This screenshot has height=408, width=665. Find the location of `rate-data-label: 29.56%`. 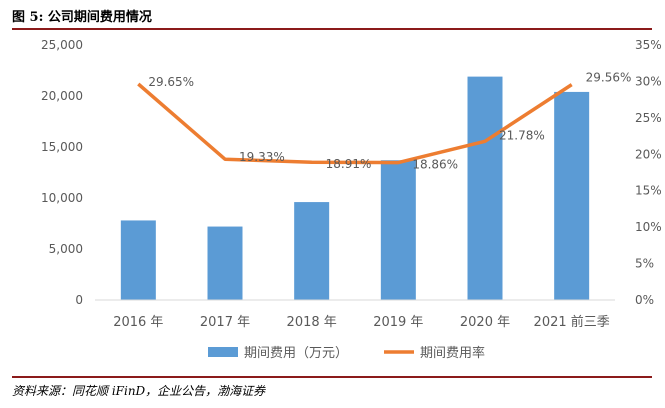

rate-data-label: 29.56% is located at coordinates (609, 78).